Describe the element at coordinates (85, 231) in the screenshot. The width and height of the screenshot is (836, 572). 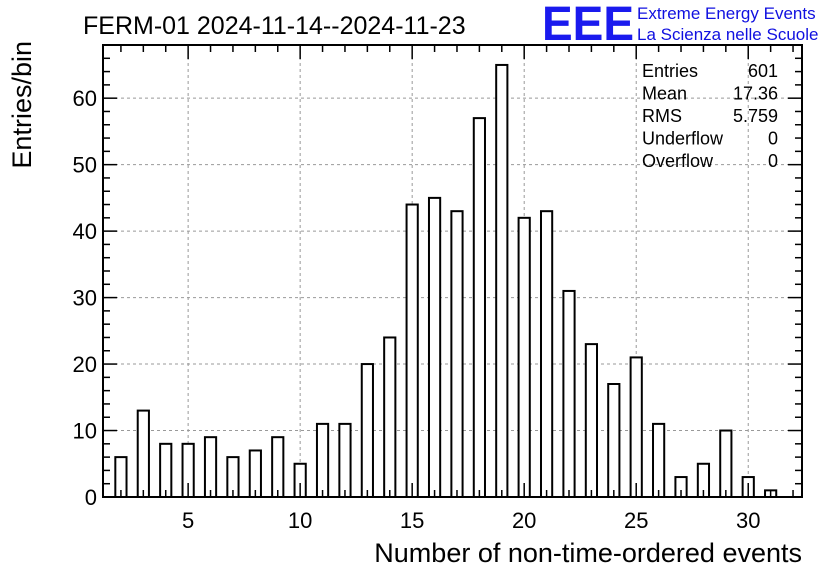
I see `y-tick-label-40: 40` at that location.